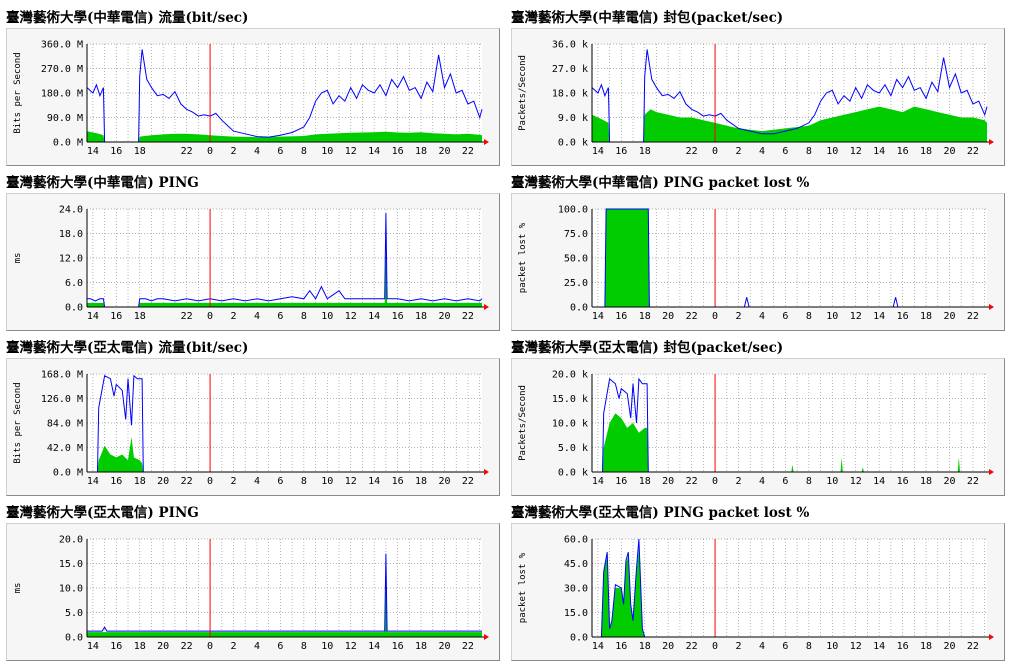  What do you see at coordinates (576, 589) in the screenshot?
I see `y-tick-label: 30.0` at bounding box center [576, 589].